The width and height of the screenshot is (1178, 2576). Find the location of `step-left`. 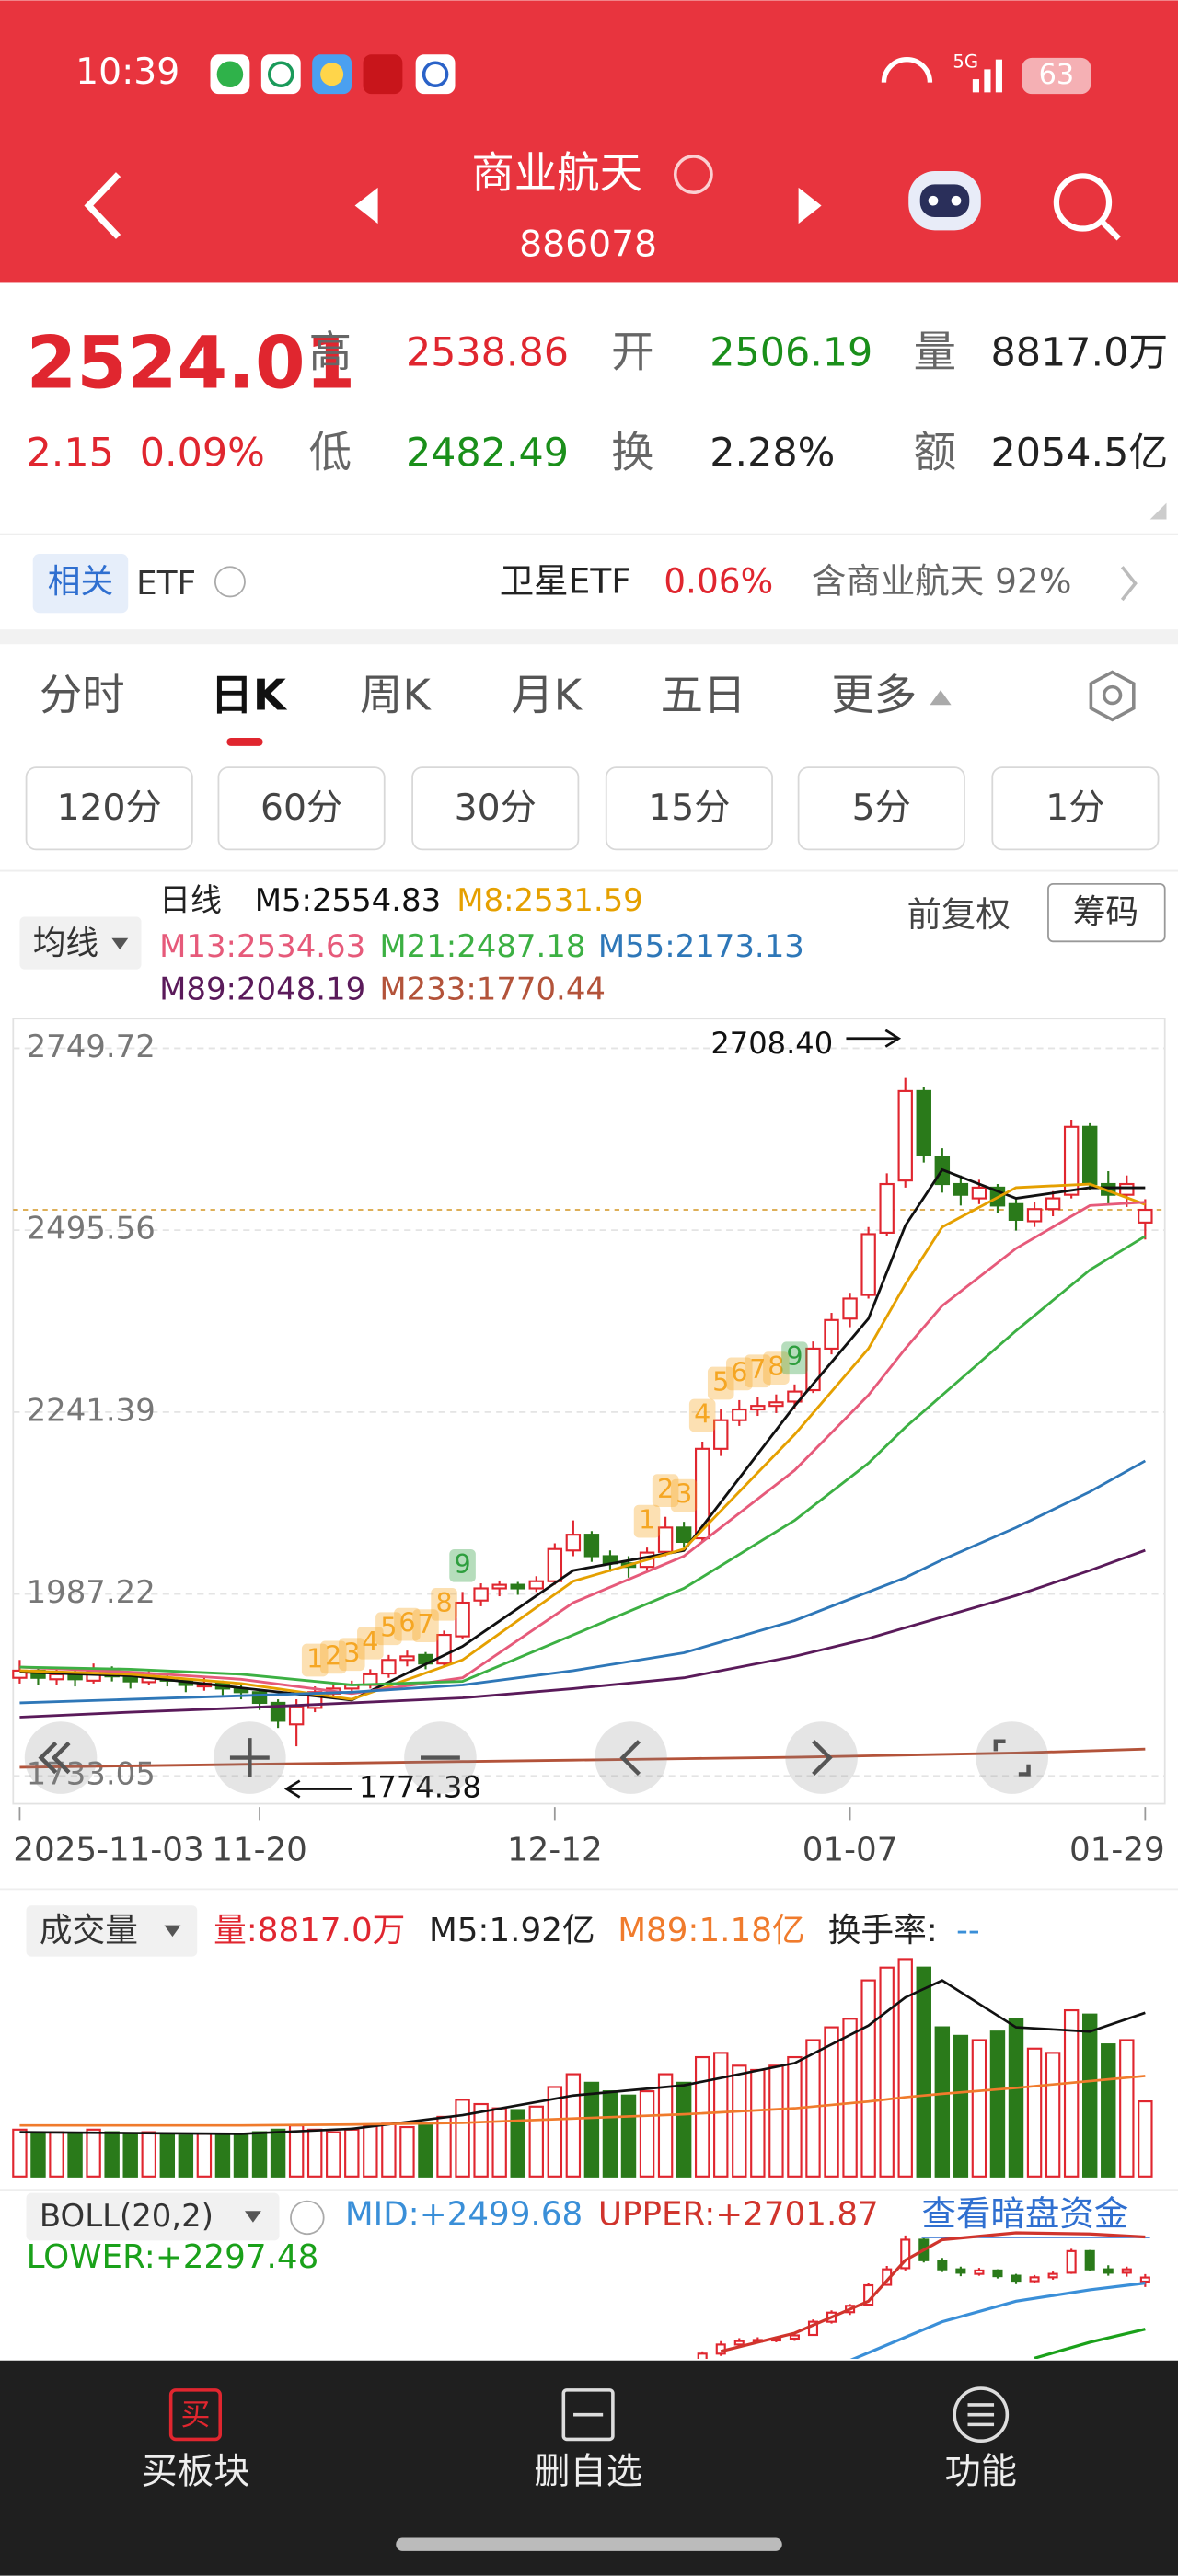

step-left is located at coordinates (631, 1757).